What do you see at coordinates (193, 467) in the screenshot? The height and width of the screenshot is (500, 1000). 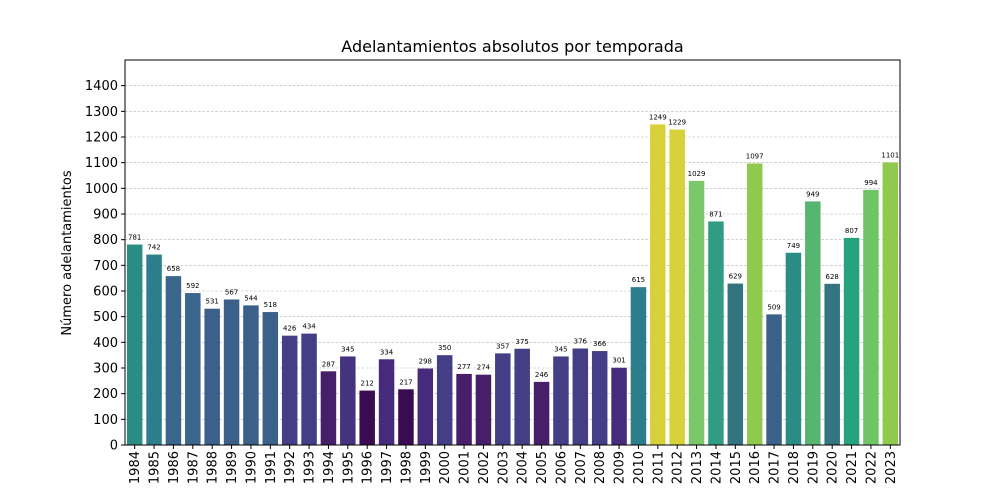 I see `x-tick-label-1987: 1987` at bounding box center [193, 467].